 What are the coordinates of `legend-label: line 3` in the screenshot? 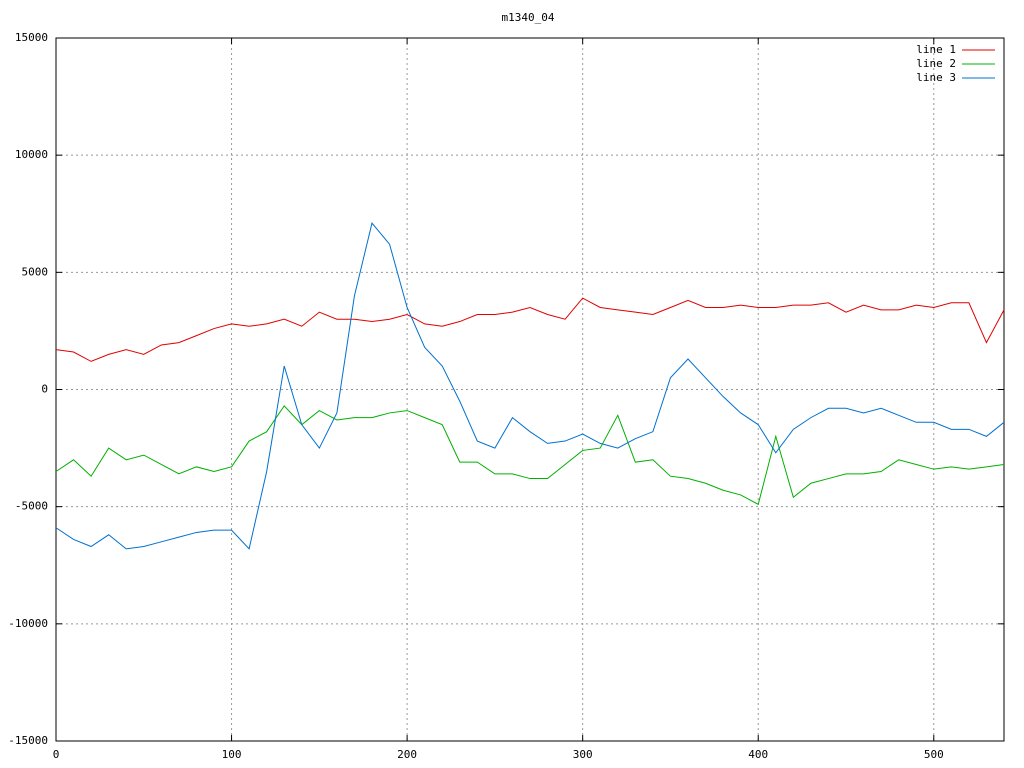 It's located at (936, 77).